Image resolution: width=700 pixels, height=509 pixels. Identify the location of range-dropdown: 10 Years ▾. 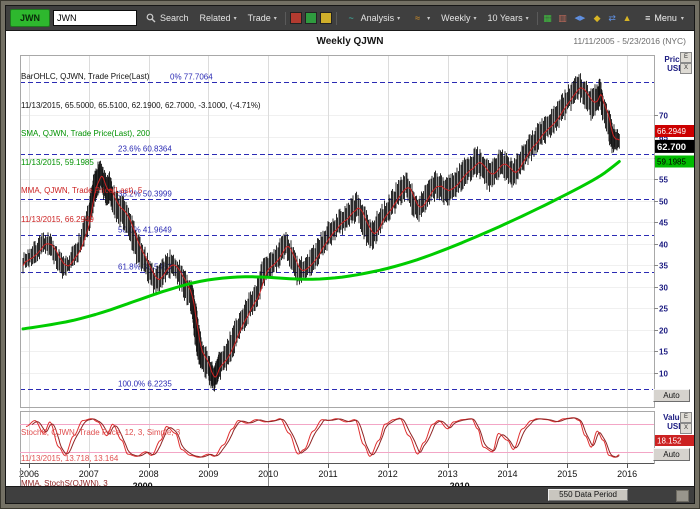
(508, 18).